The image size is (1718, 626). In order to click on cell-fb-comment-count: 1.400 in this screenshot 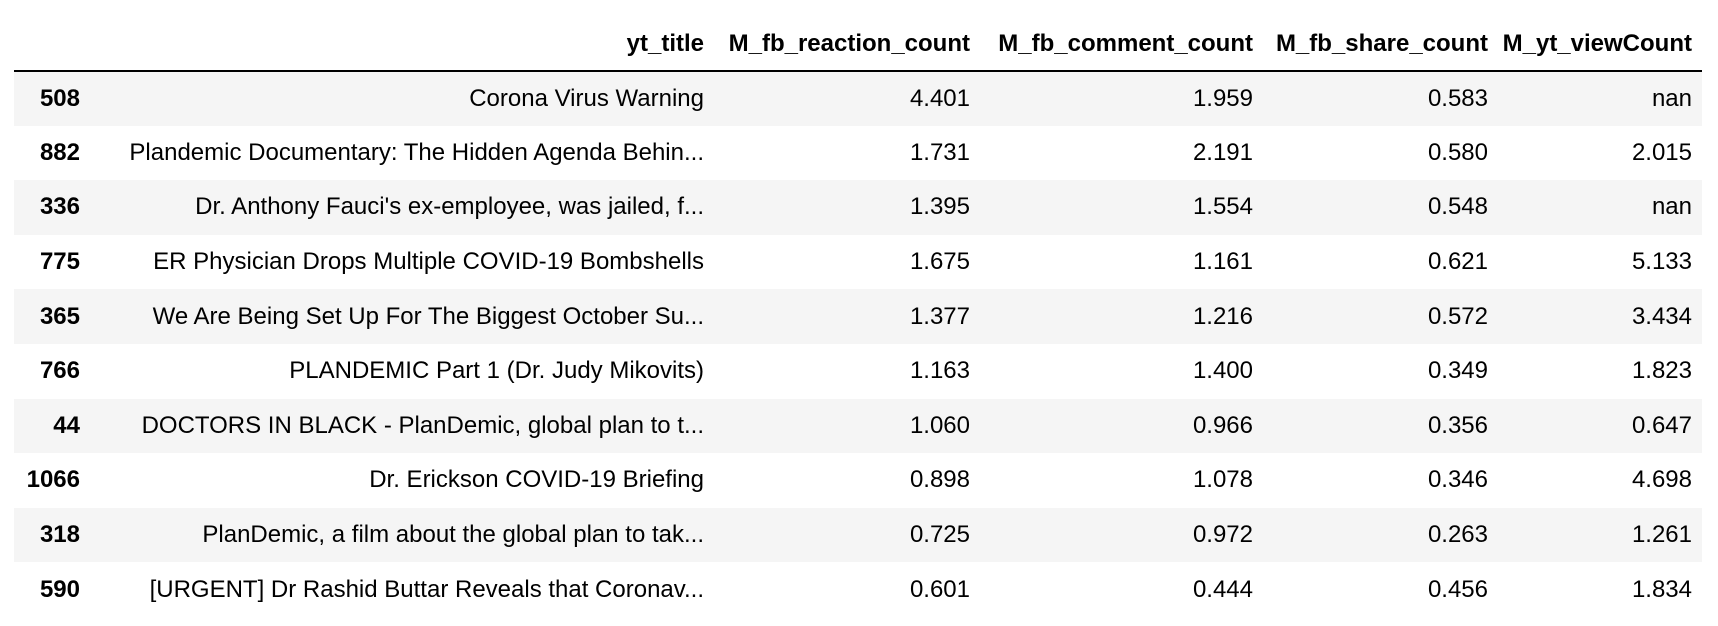, I will do `click(1222, 371)`.